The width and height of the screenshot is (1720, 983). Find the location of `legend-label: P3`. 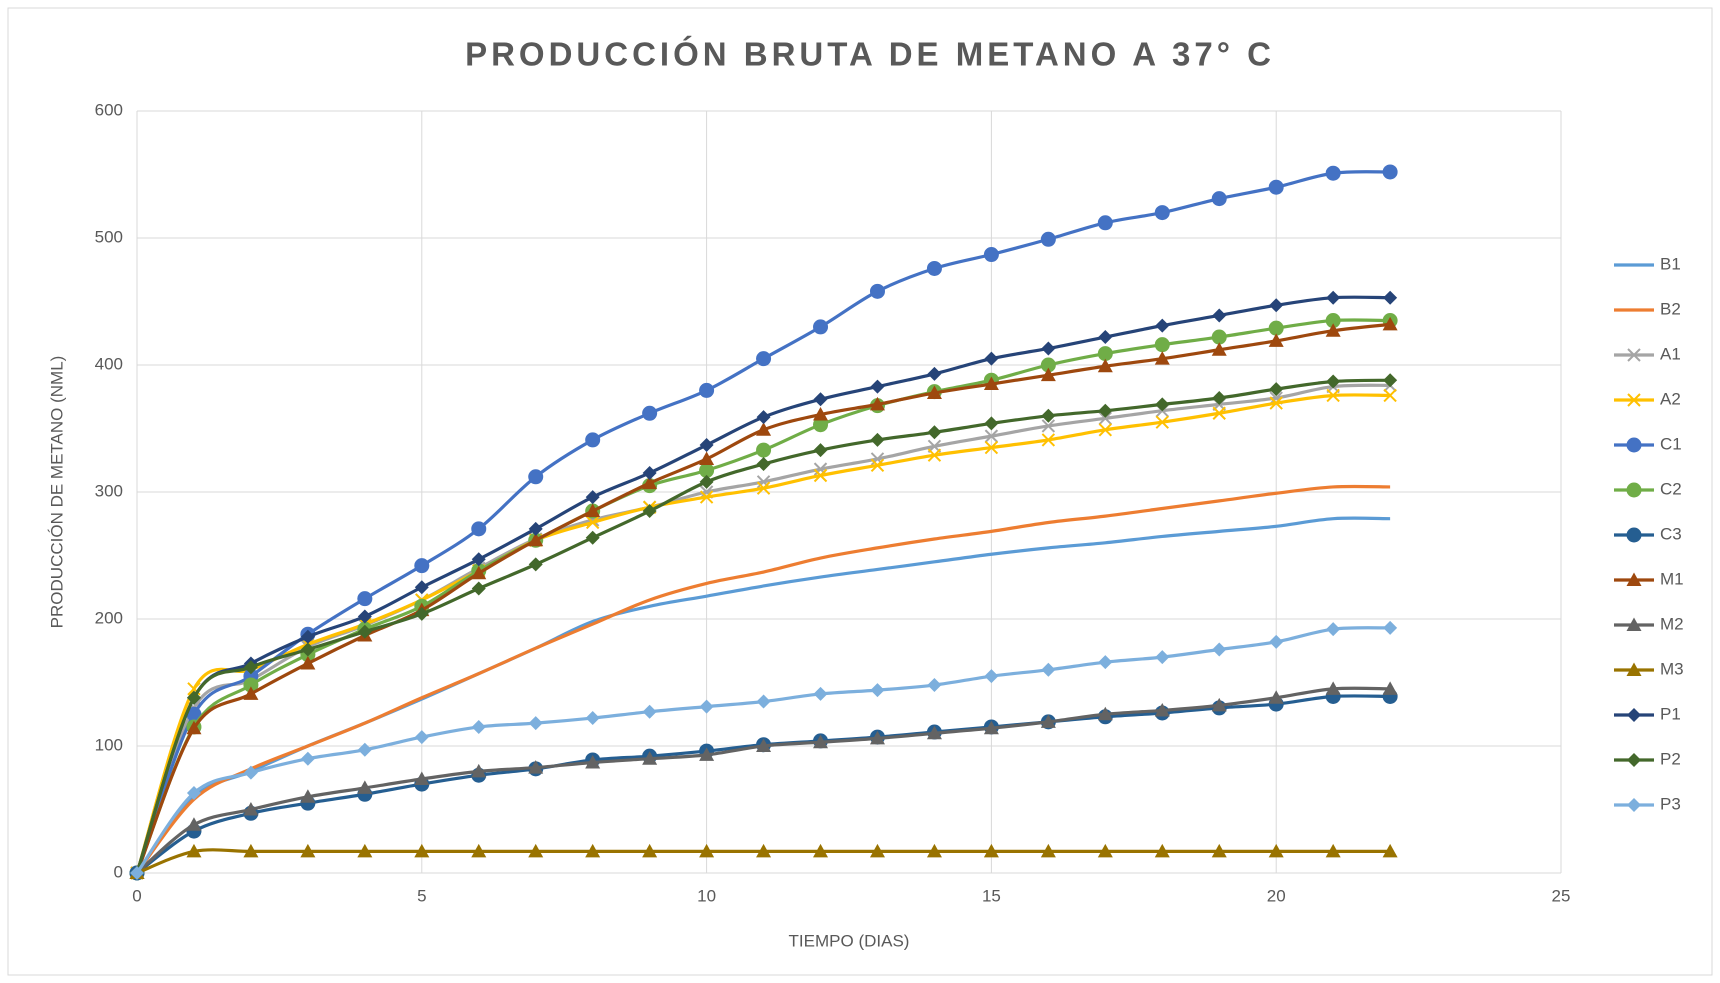

legend-label: P3 is located at coordinates (1670, 803).